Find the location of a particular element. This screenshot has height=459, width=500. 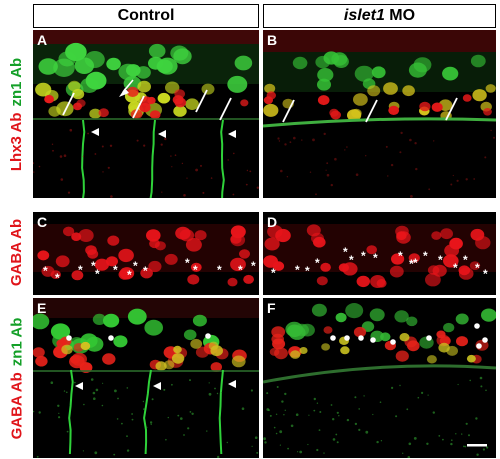

panel-label-f: F is located at coordinates (271, 308).